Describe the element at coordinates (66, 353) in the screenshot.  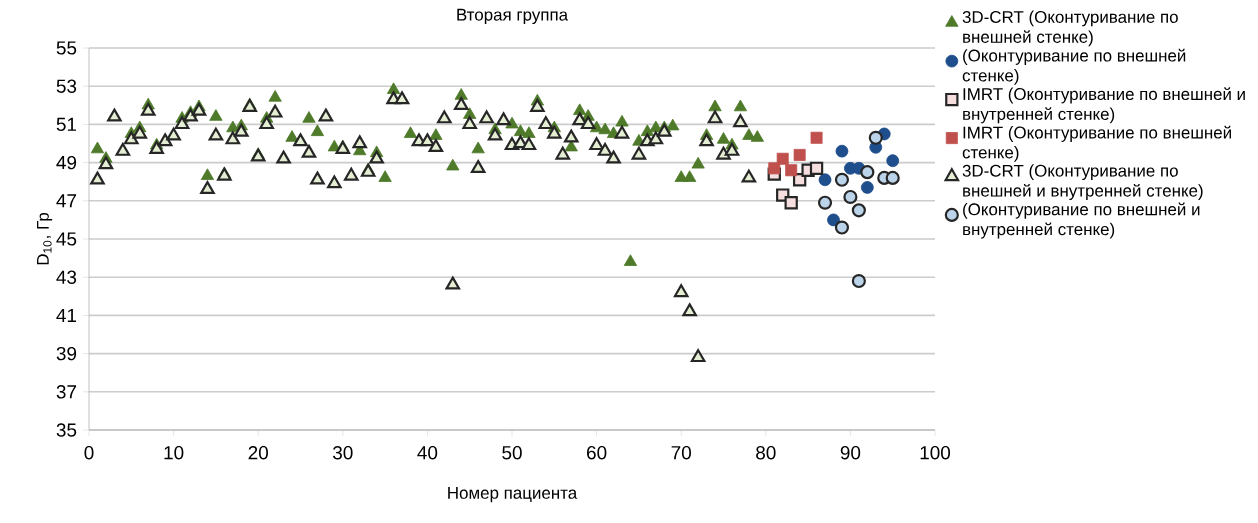
I see `y-tick-label: 39` at that location.